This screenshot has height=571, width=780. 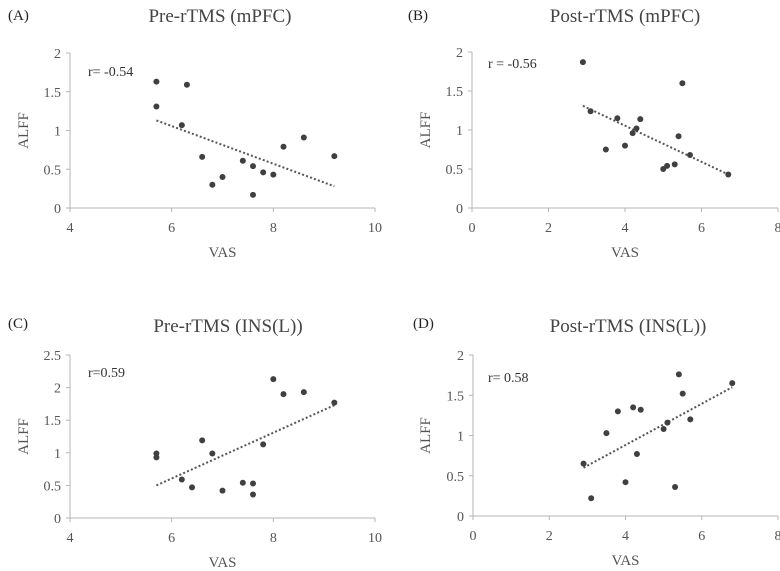 What do you see at coordinates (227, 326) in the screenshot?
I see `chart-title: Pre-rTMS (INS(L))` at bounding box center [227, 326].